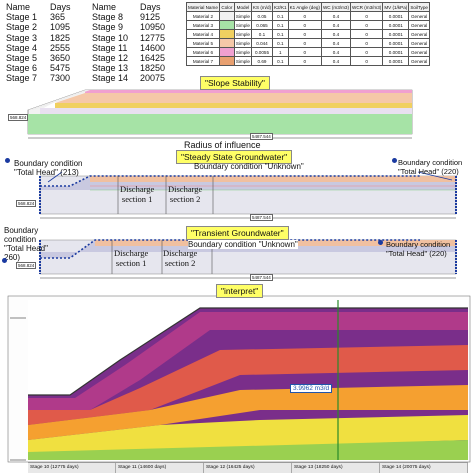 Image resolution: width=474 pixels, height=474 pixels. I want to click on stage-row: Stage 6 5475 Stage 13 18250, so click(94, 68).